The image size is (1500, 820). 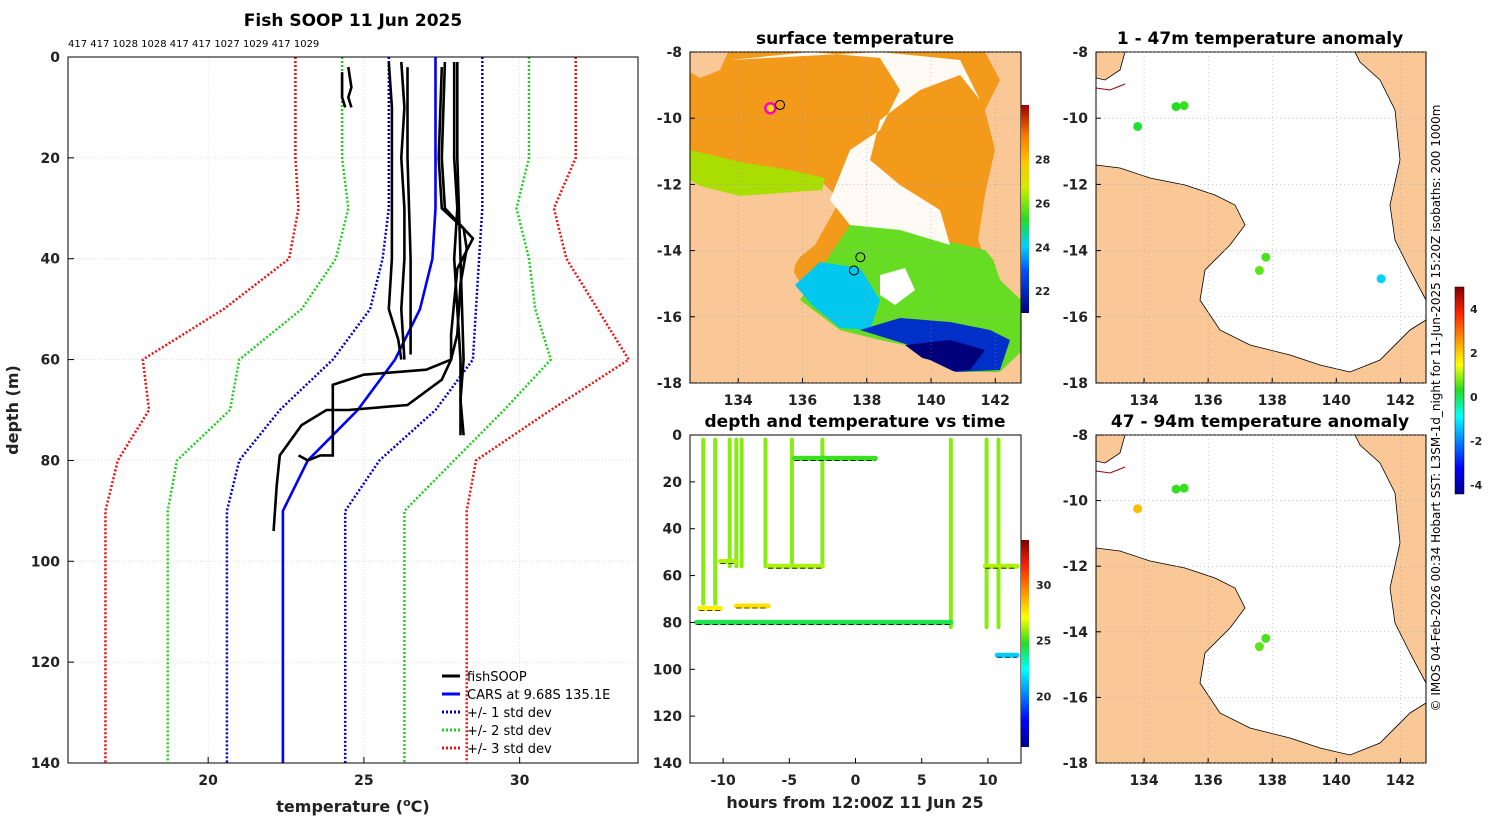 I want to click on profile-ytick-label: 140, so click(x=45, y=764).